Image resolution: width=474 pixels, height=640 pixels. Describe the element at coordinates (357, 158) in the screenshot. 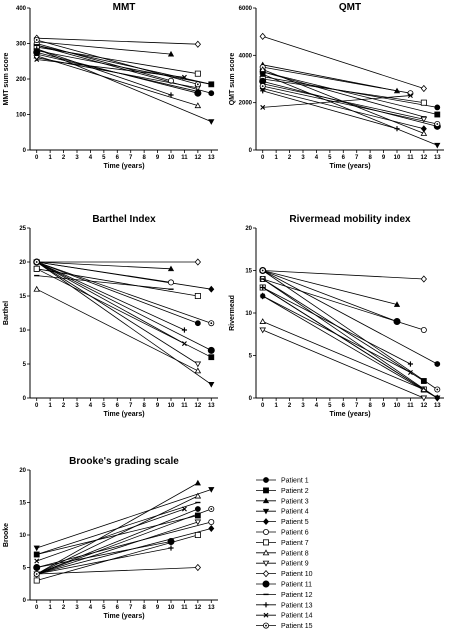

I see `x-tick-label: 7` at that location.